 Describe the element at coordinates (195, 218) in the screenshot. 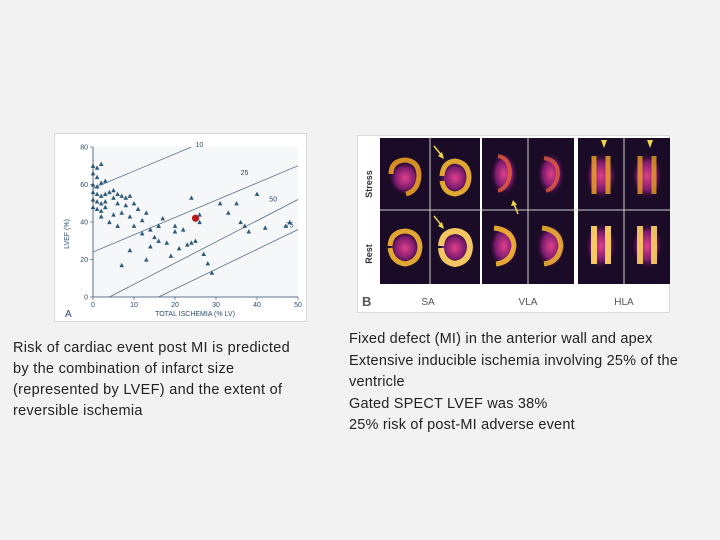

I see `highlight-point` at that location.